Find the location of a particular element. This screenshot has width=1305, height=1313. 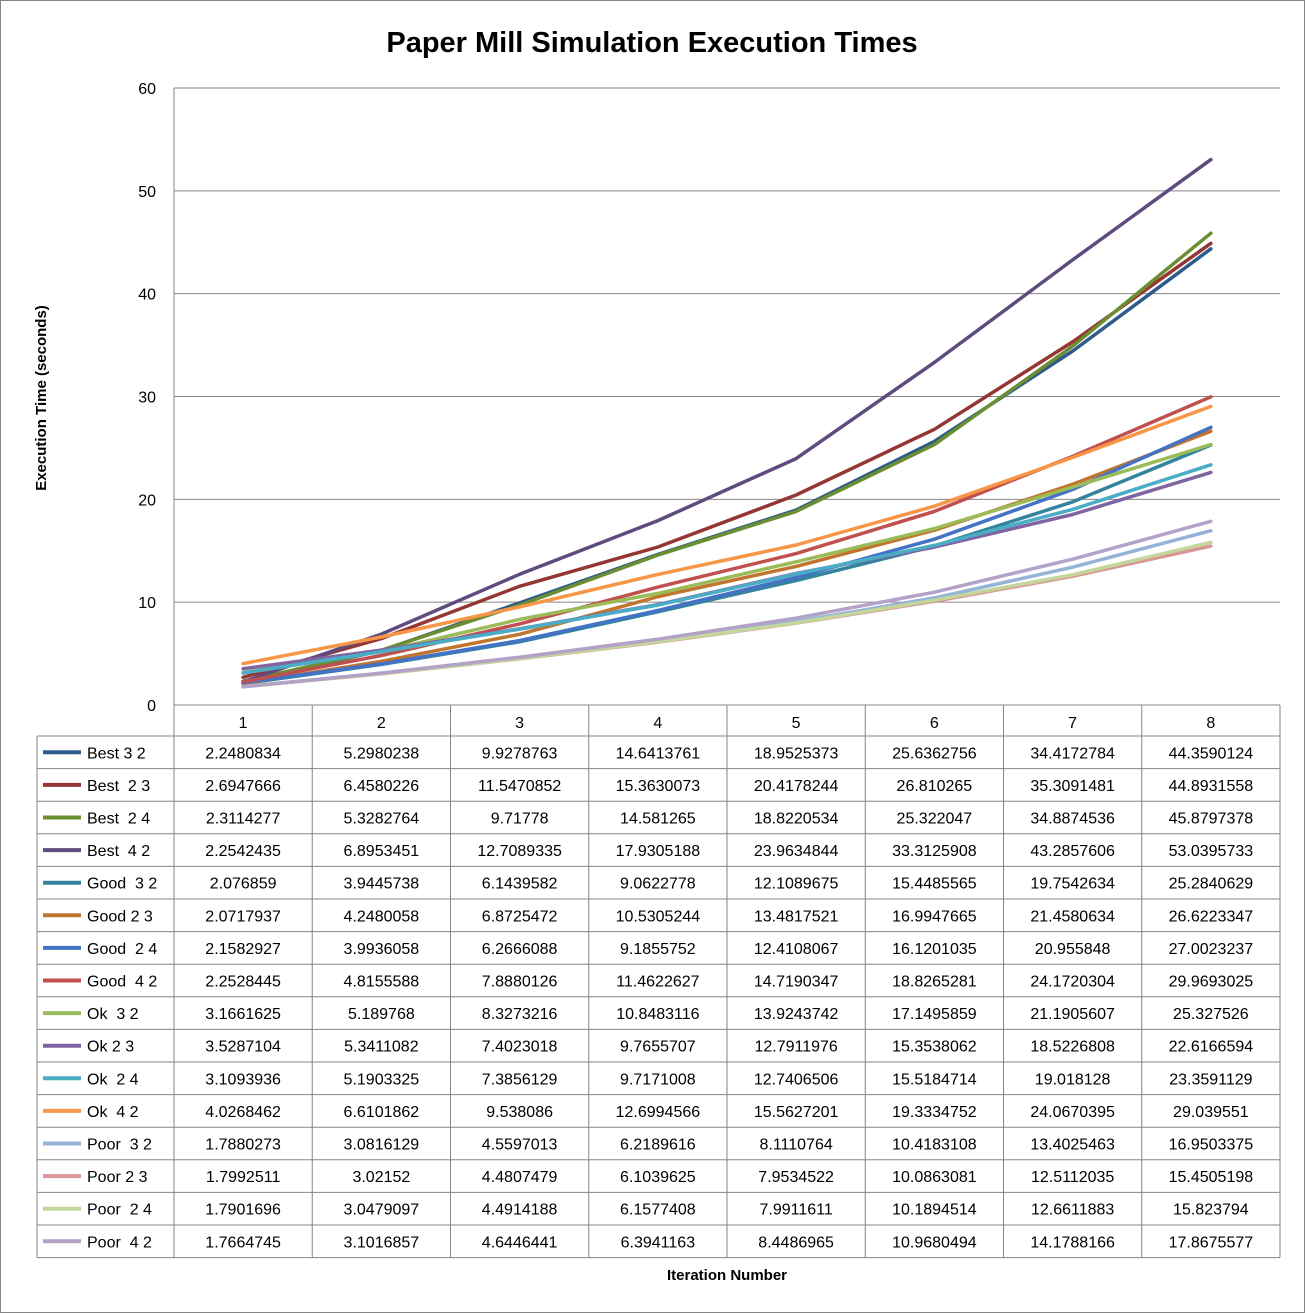

table-cell: 21.1905607 is located at coordinates (1072, 1014).